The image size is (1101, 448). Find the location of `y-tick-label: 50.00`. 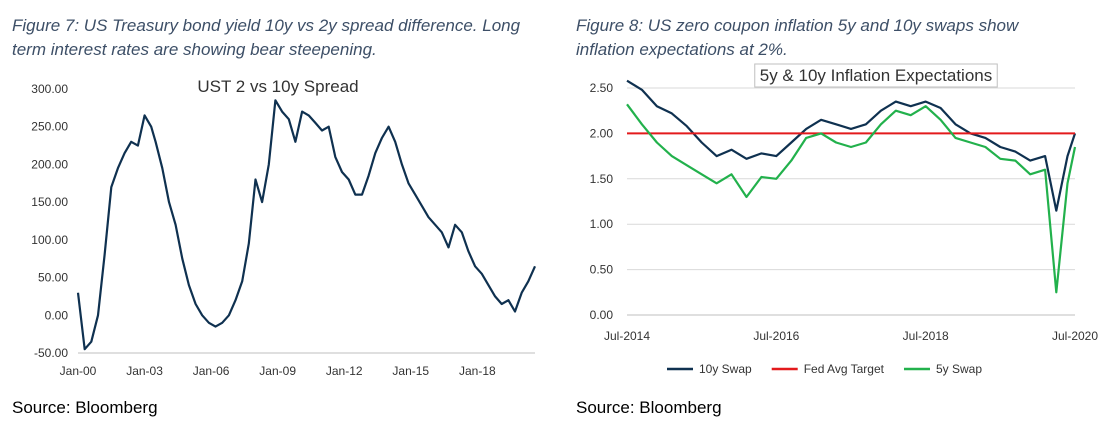

y-tick-label: 50.00 is located at coordinates (53, 278).